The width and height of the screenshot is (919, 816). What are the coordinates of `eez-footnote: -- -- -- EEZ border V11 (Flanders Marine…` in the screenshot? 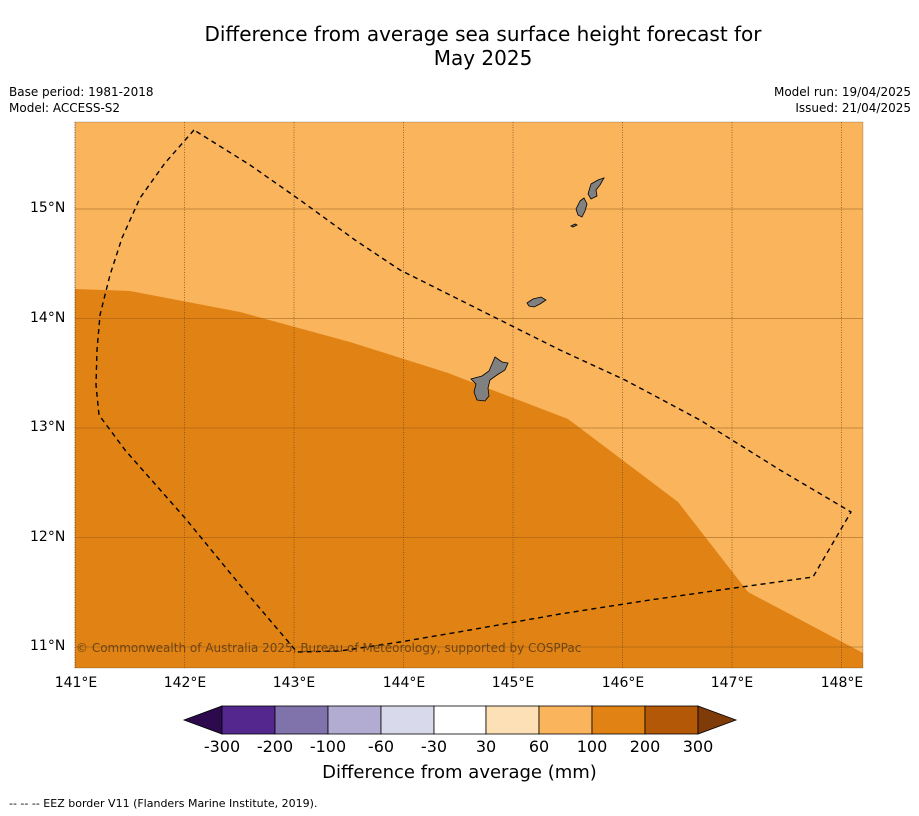 It's located at (163, 803).